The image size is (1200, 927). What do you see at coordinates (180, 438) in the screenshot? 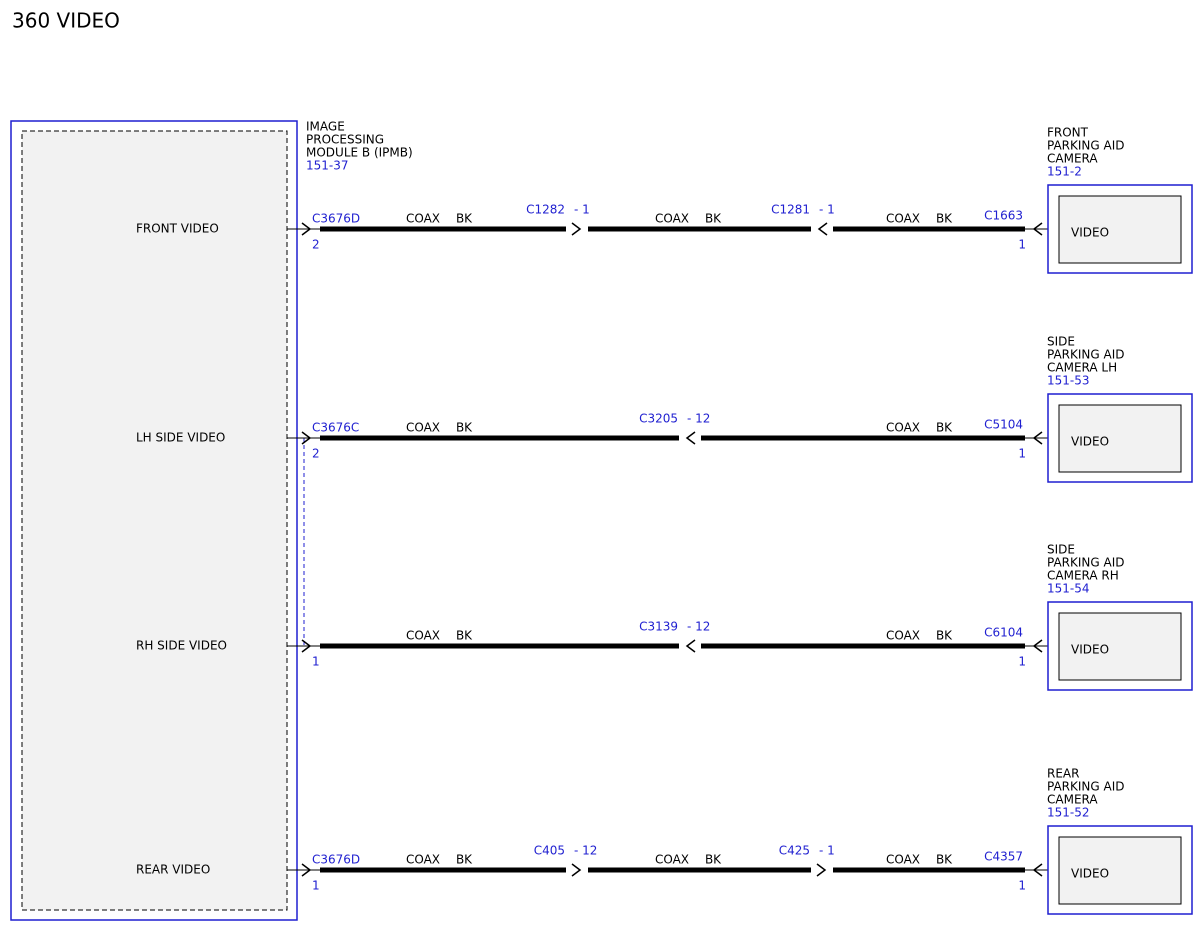
I see `circuit-label: LH SIDE VIDEO` at bounding box center [180, 438].